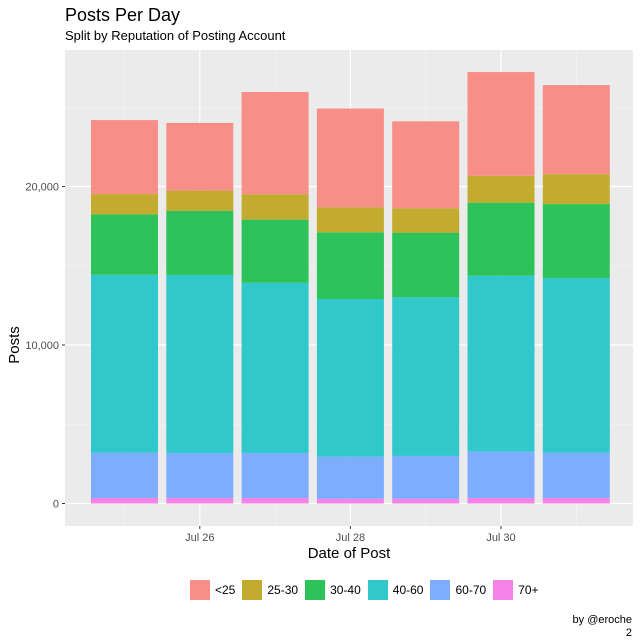 This screenshot has height=641, width=640. Describe the element at coordinates (225, 590) in the screenshot. I see `legend-label: <25` at that location.